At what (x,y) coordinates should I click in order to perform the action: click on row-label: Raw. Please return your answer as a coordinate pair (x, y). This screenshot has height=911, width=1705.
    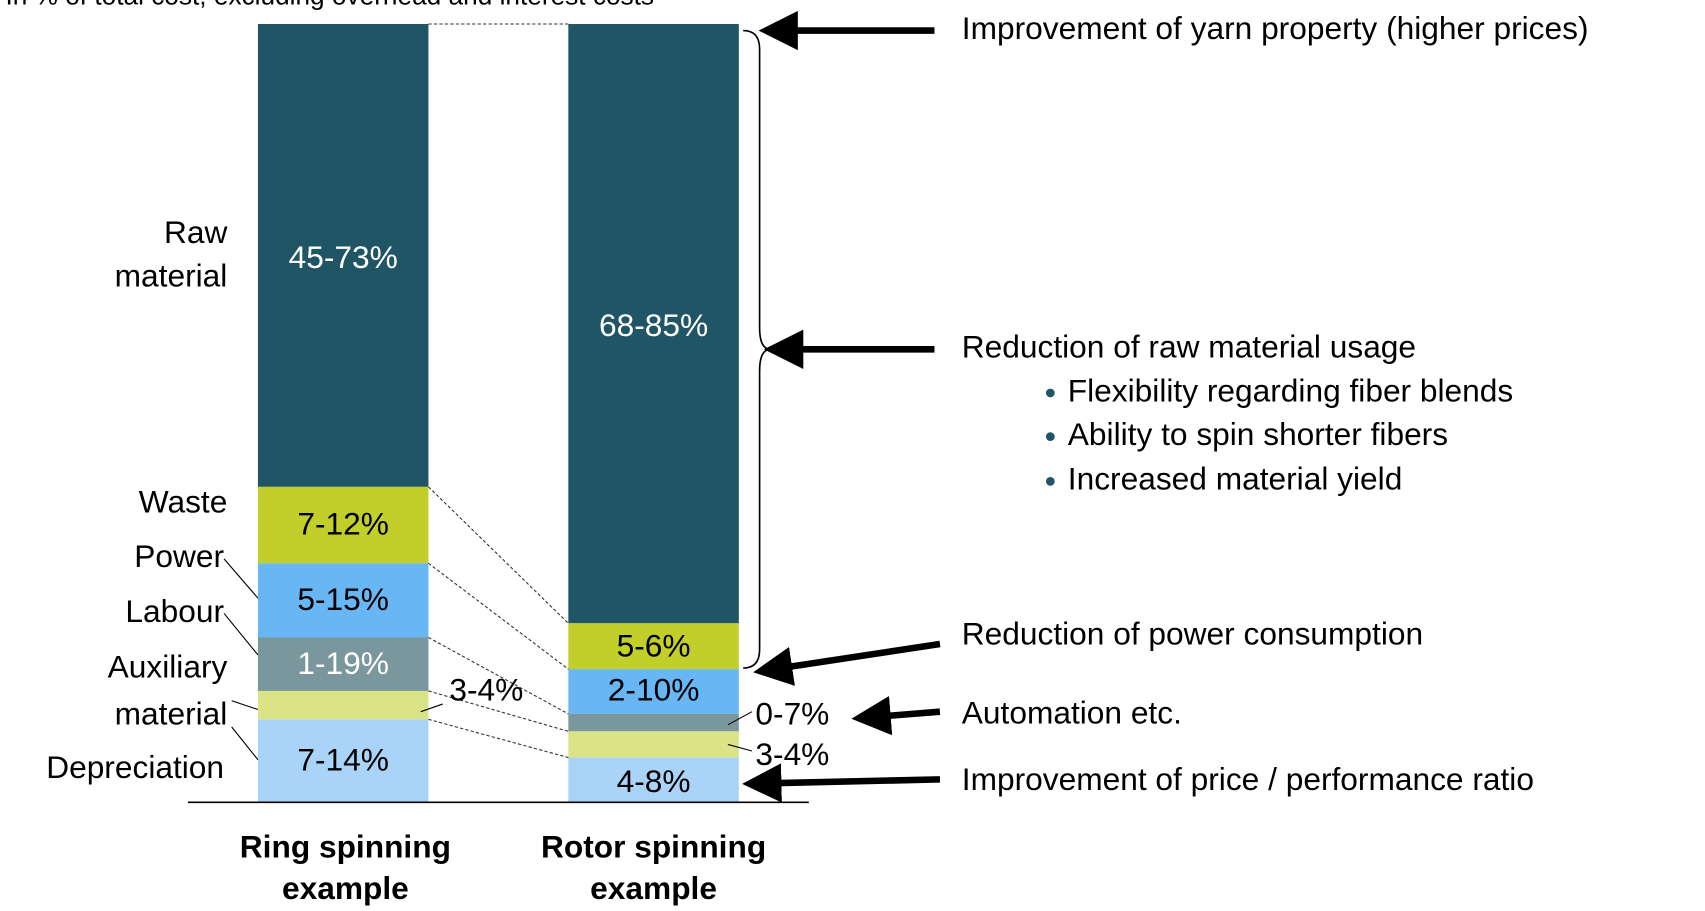
    Looking at the image, I should click on (196, 232).